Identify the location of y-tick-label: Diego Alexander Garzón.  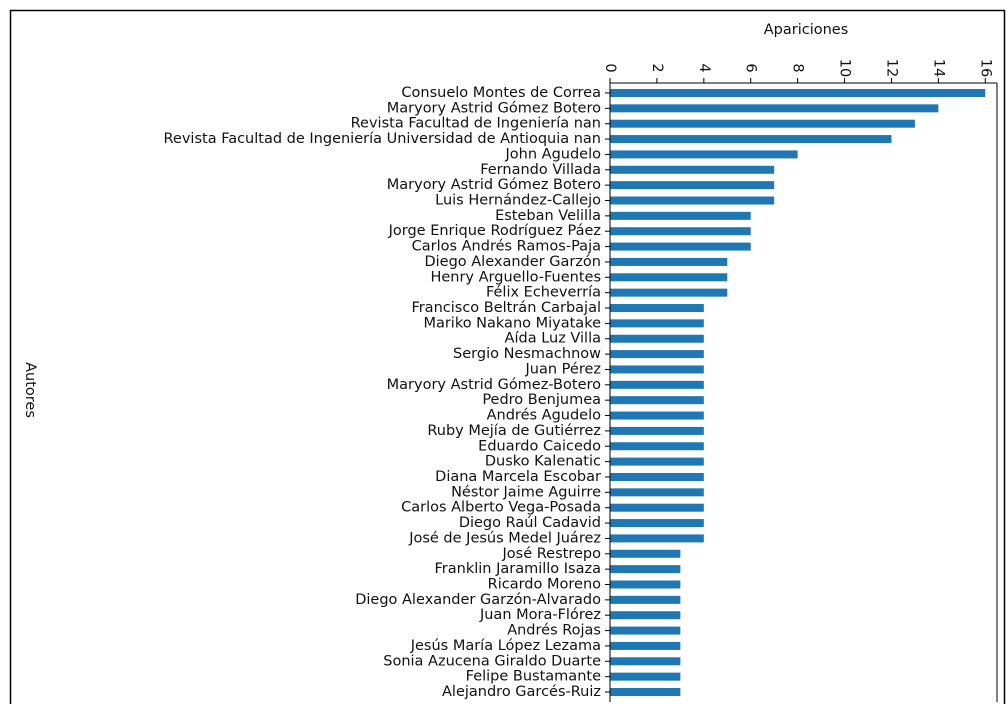
(512, 262).